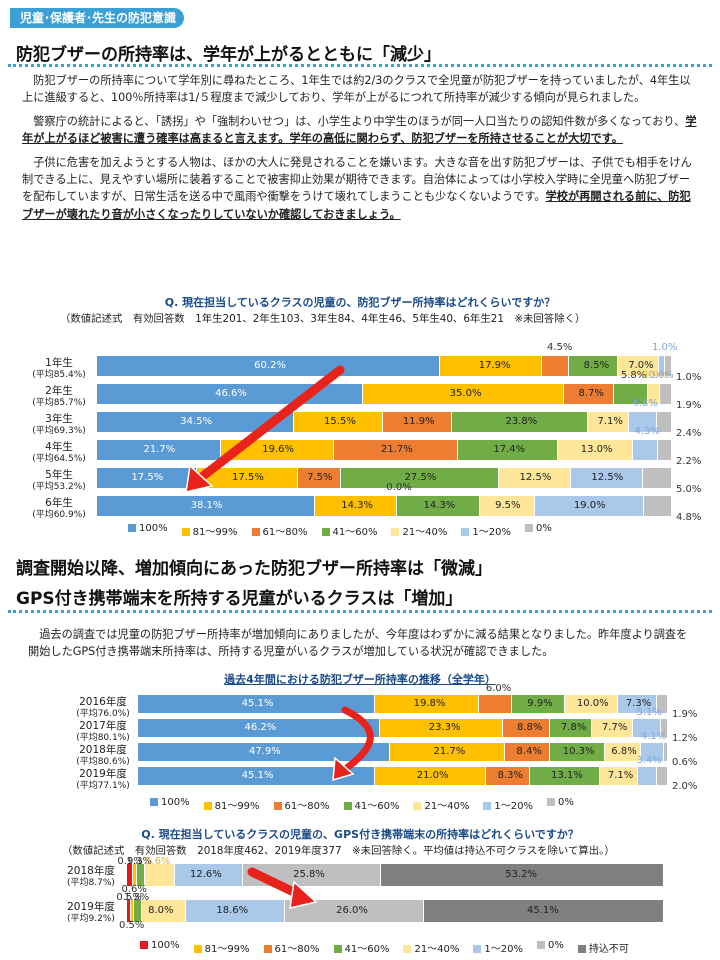 Image resolution: width=720 pixels, height=960 pixels. What do you see at coordinates (270, 365) in the screenshot?
I see `data-label: 60.2%` at bounding box center [270, 365].